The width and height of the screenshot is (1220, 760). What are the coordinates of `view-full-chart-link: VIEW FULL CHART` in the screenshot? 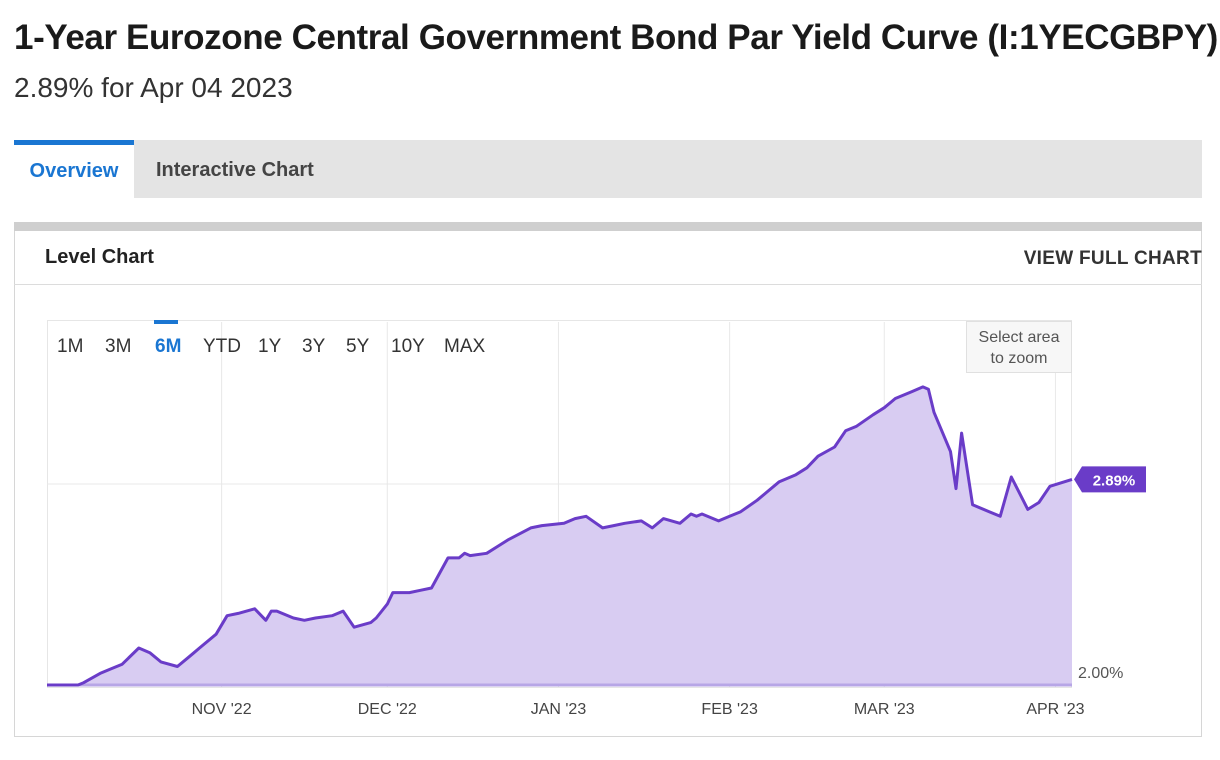 It's located at (1112, 258).